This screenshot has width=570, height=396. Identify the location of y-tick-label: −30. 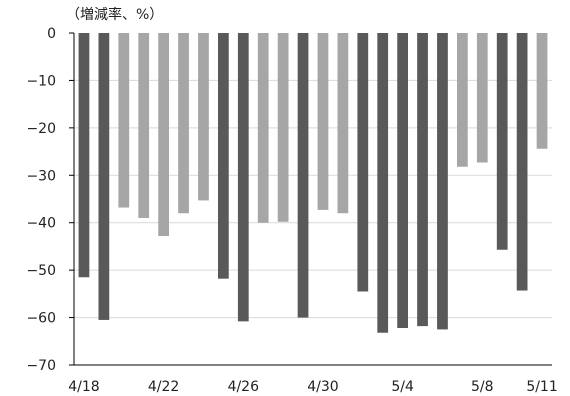
(41, 176).